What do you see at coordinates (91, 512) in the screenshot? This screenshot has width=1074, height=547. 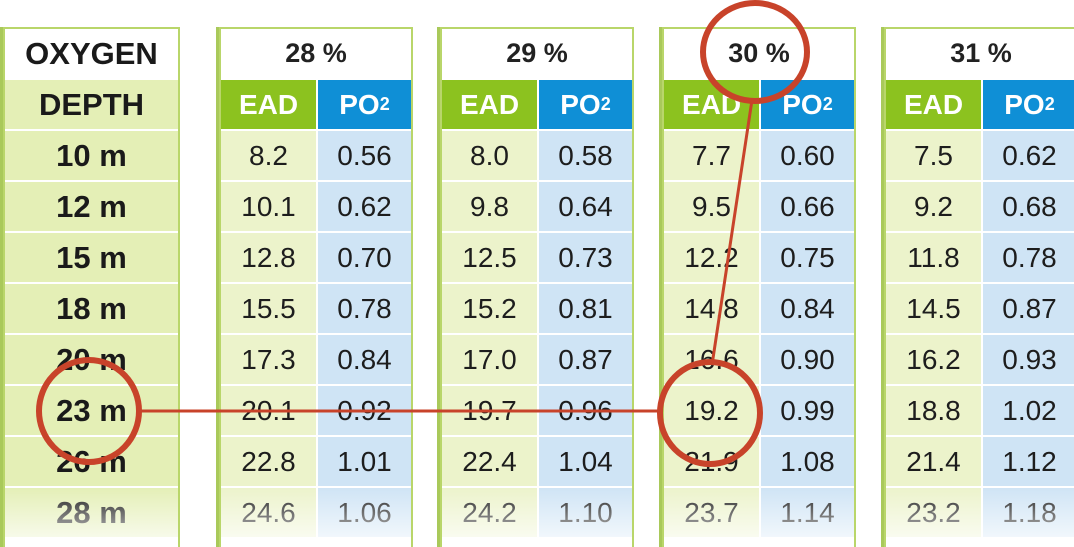 I see `depth-row-label: 28 m` at bounding box center [91, 512].